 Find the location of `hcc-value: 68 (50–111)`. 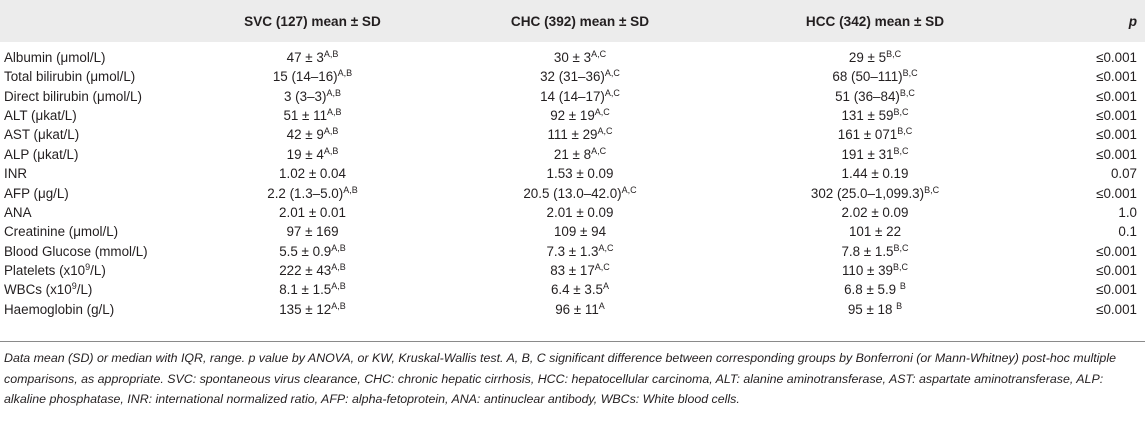

hcc-value: 68 (50–111) is located at coordinates (867, 77).